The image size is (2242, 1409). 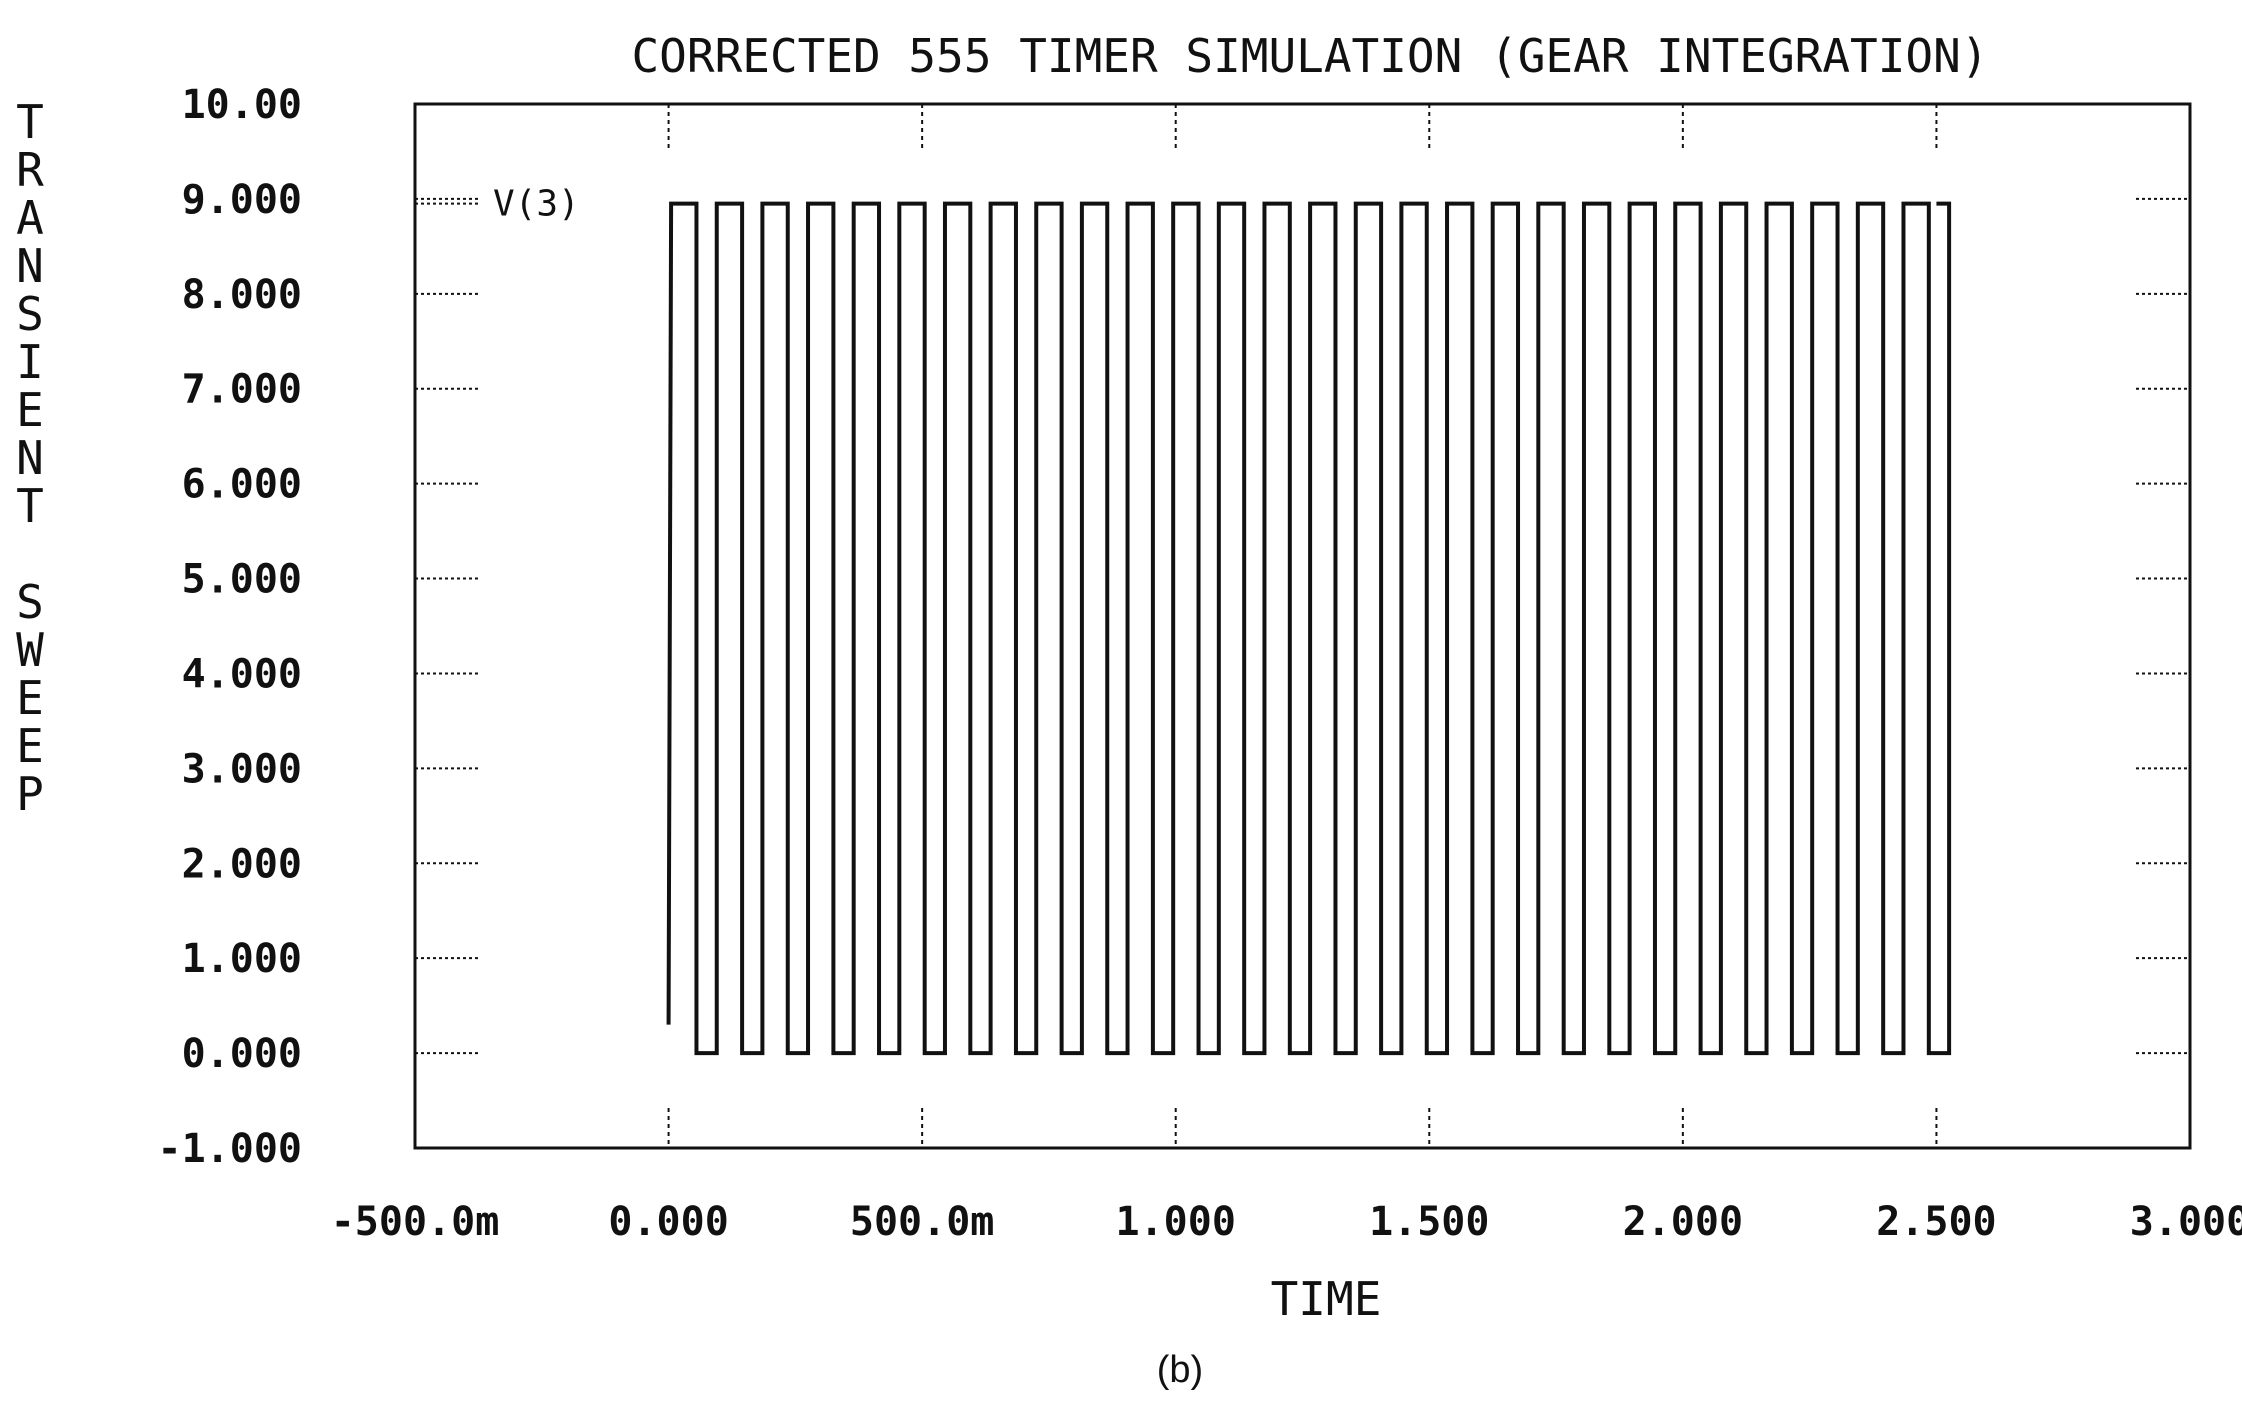 I want to click on figure-caption: (b), so click(x=1180, y=1370).